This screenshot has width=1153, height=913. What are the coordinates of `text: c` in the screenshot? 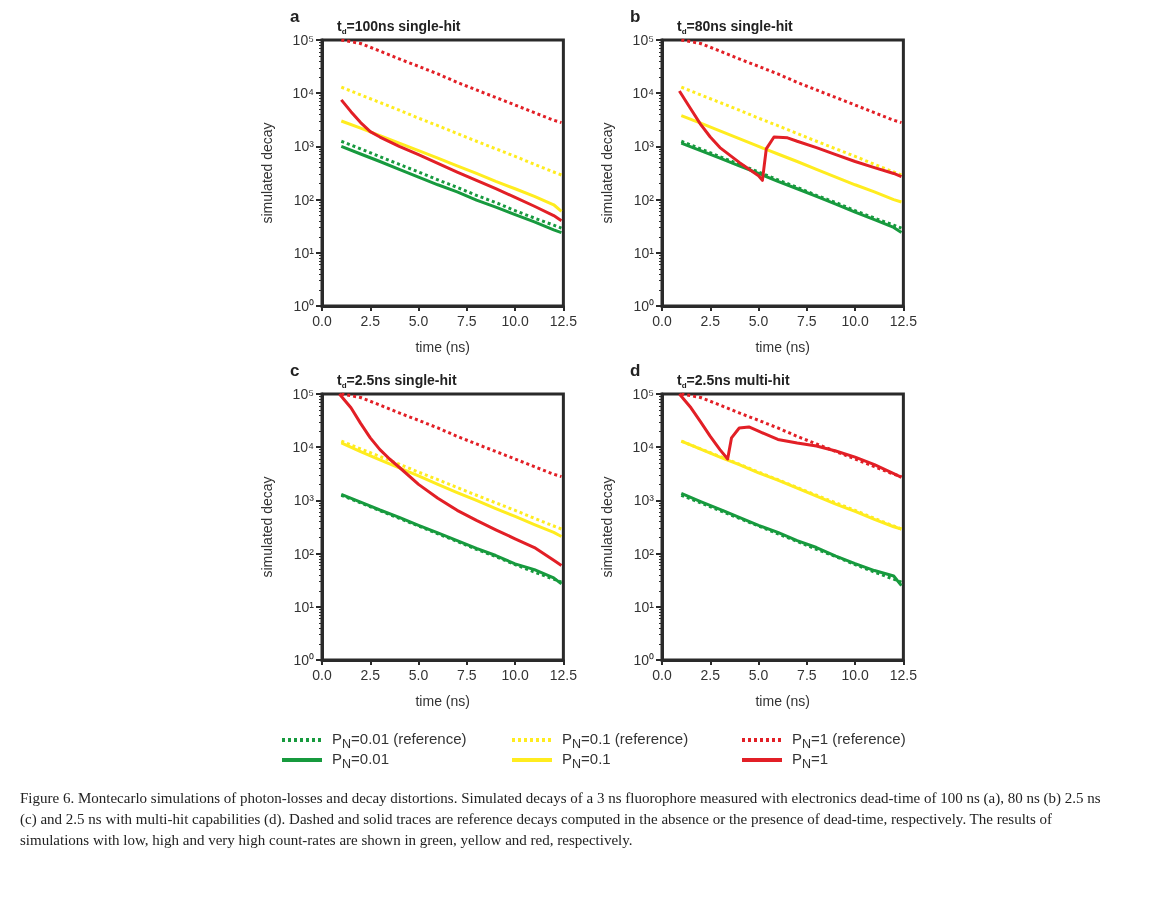 It's located at (295, 370).